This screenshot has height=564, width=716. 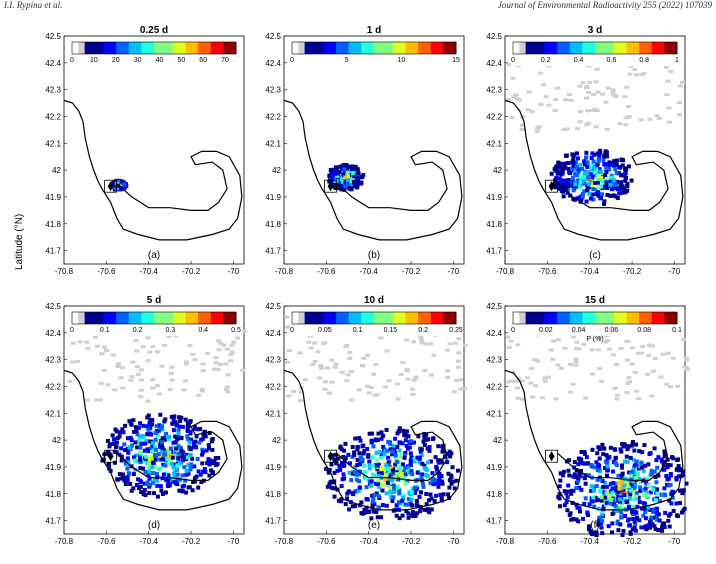 What do you see at coordinates (391, 330) in the screenshot?
I see `colorbar-tick-label: 0.15` at bounding box center [391, 330].